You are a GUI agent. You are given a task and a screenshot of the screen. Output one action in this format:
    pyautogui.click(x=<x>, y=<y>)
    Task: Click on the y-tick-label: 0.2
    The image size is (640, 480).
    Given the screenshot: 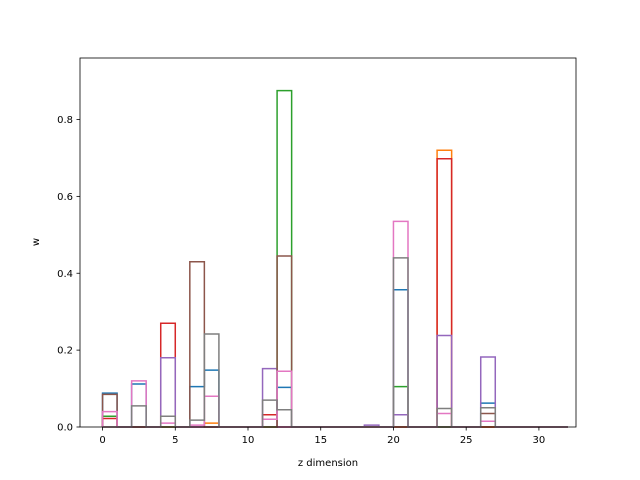 What is the action you would take?
    pyautogui.click(x=65, y=351)
    